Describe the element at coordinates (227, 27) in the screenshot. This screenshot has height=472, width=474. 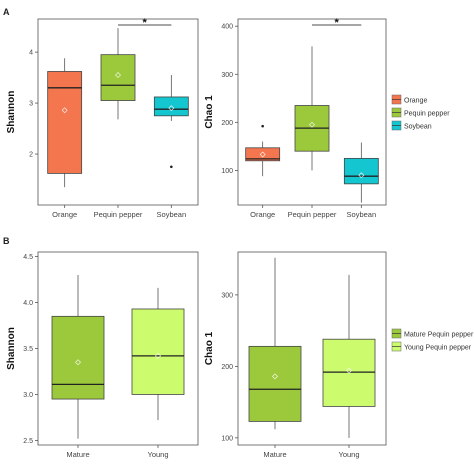
I see `y-tick-label: 400` at that location.